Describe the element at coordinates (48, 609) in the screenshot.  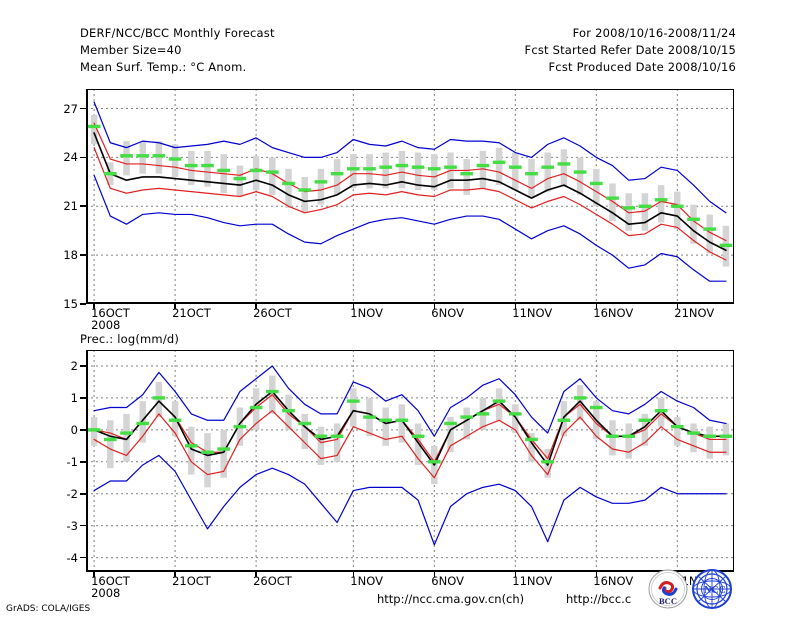
I see `grads-credit: GrADS: COLA/IGES` at that location.